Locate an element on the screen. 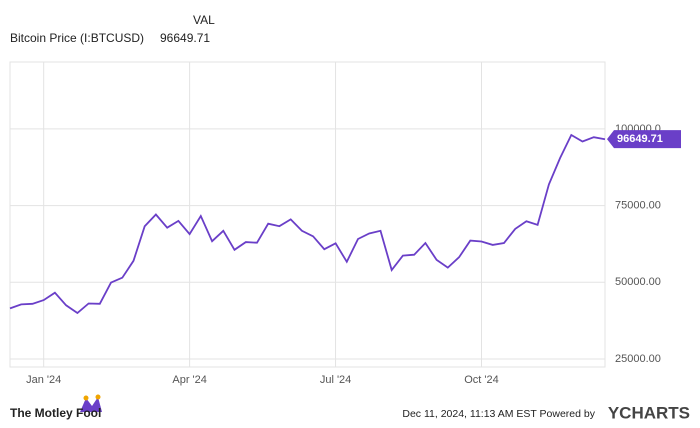 The height and width of the screenshot is (428, 700). x-tick-label: Oct '24 is located at coordinates (481, 380).